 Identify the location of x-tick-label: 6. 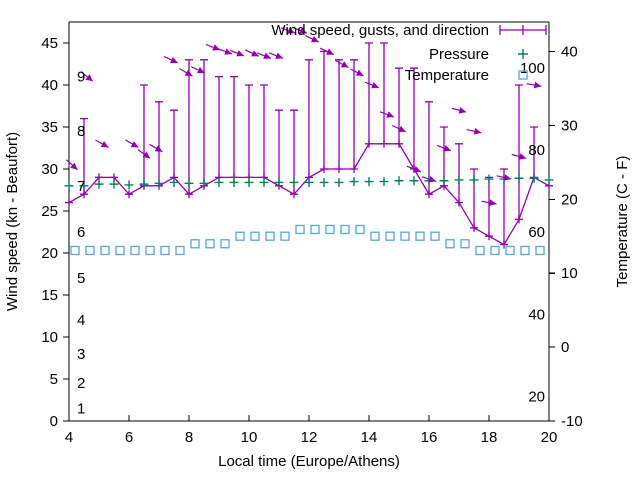
(129, 437).